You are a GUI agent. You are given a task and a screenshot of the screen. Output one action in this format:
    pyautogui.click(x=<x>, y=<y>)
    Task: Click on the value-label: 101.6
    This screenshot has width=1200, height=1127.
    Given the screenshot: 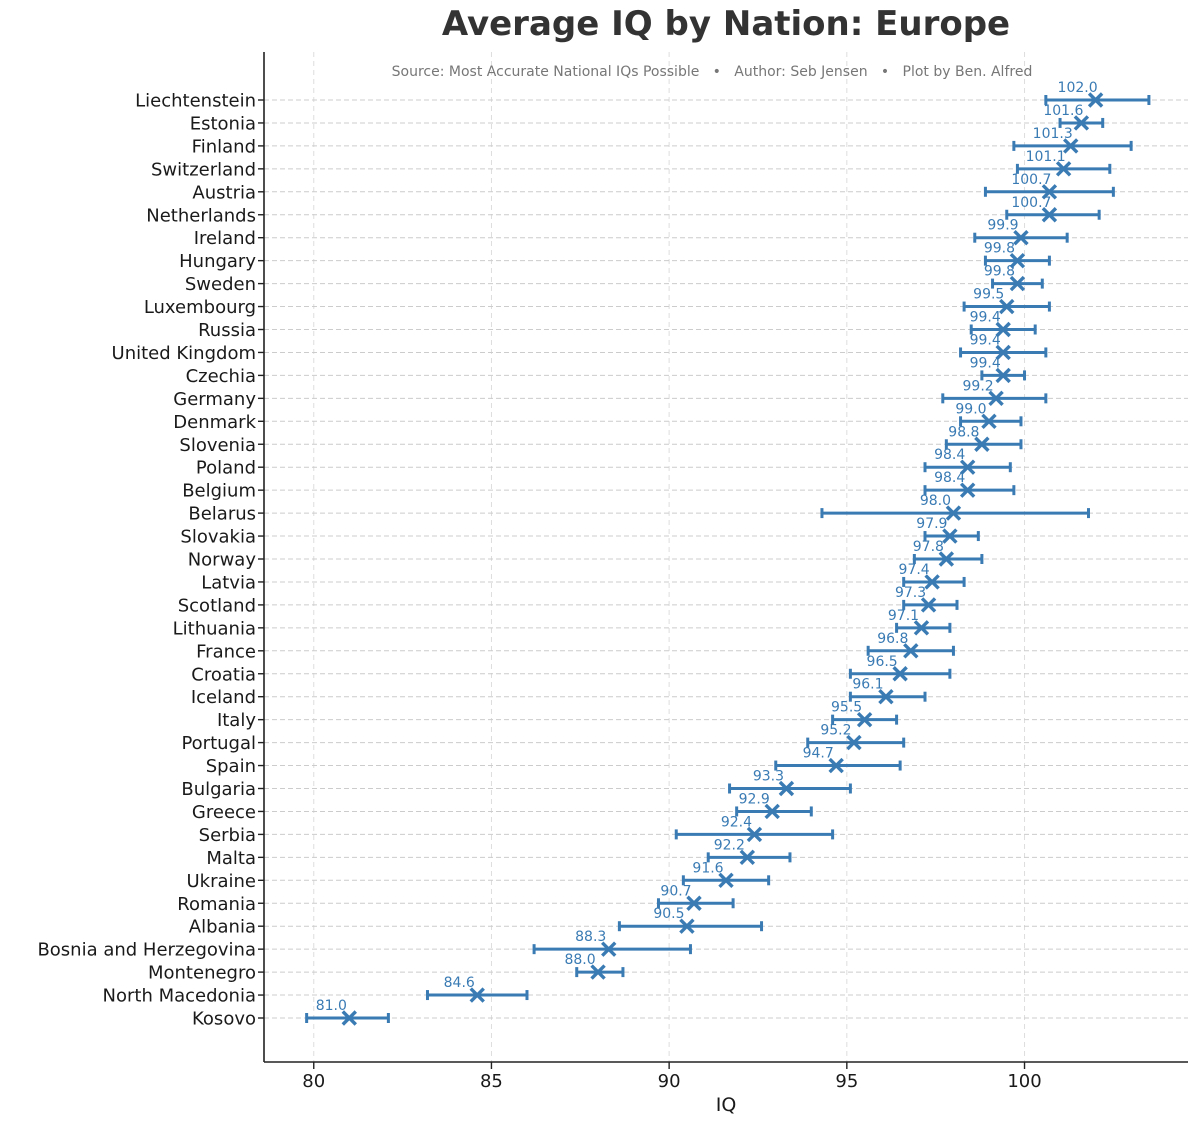 What is the action you would take?
    pyautogui.click(x=1063, y=111)
    